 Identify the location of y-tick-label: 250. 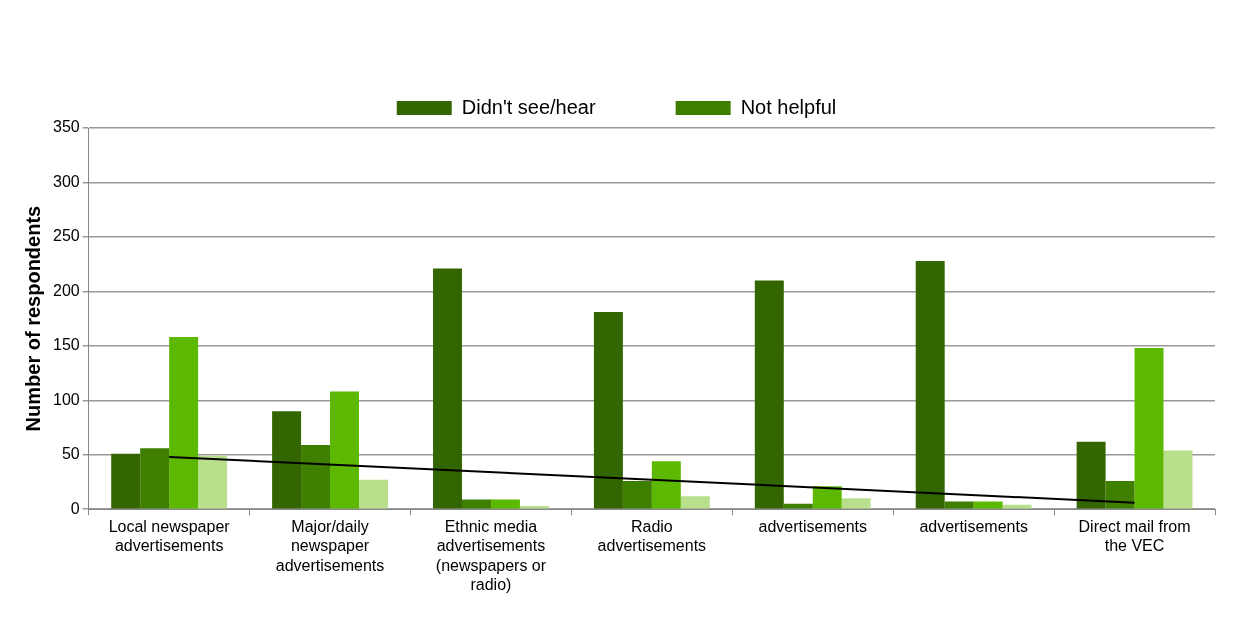
(66, 236).